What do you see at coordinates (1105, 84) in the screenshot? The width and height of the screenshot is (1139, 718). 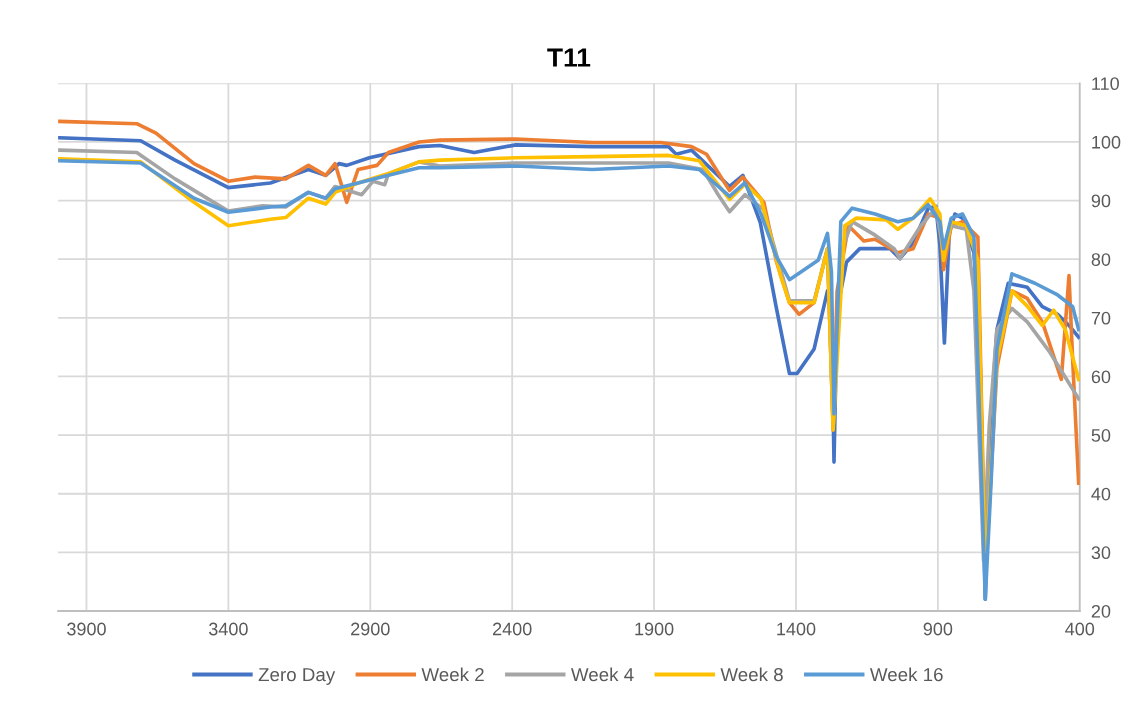 I see `y-tick-label: 110` at bounding box center [1105, 84].